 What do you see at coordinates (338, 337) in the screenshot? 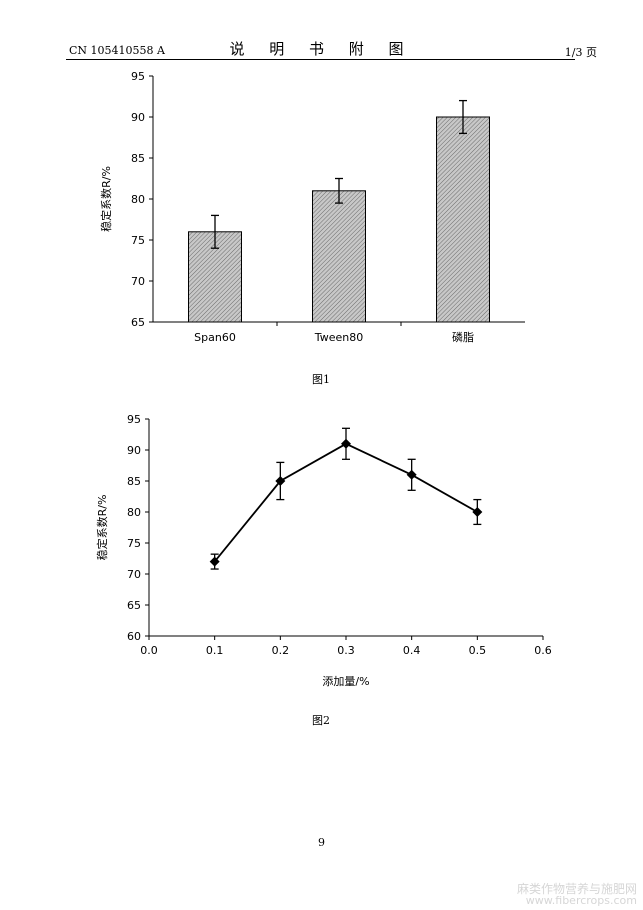
I see `x-category-label: Tween80` at bounding box center [338, 337].